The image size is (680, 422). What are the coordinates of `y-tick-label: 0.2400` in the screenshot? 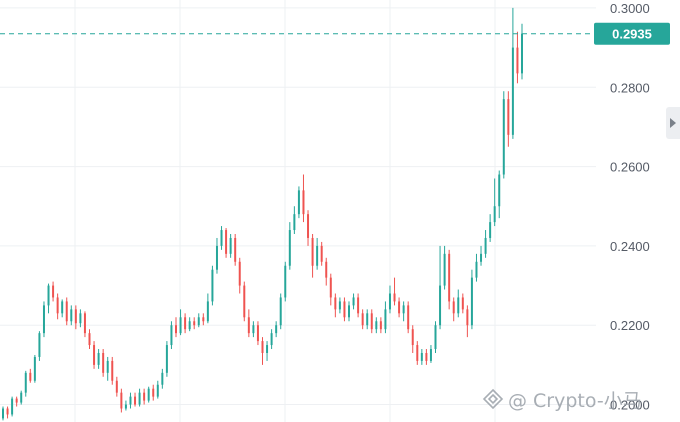 It's located at (630, 246).